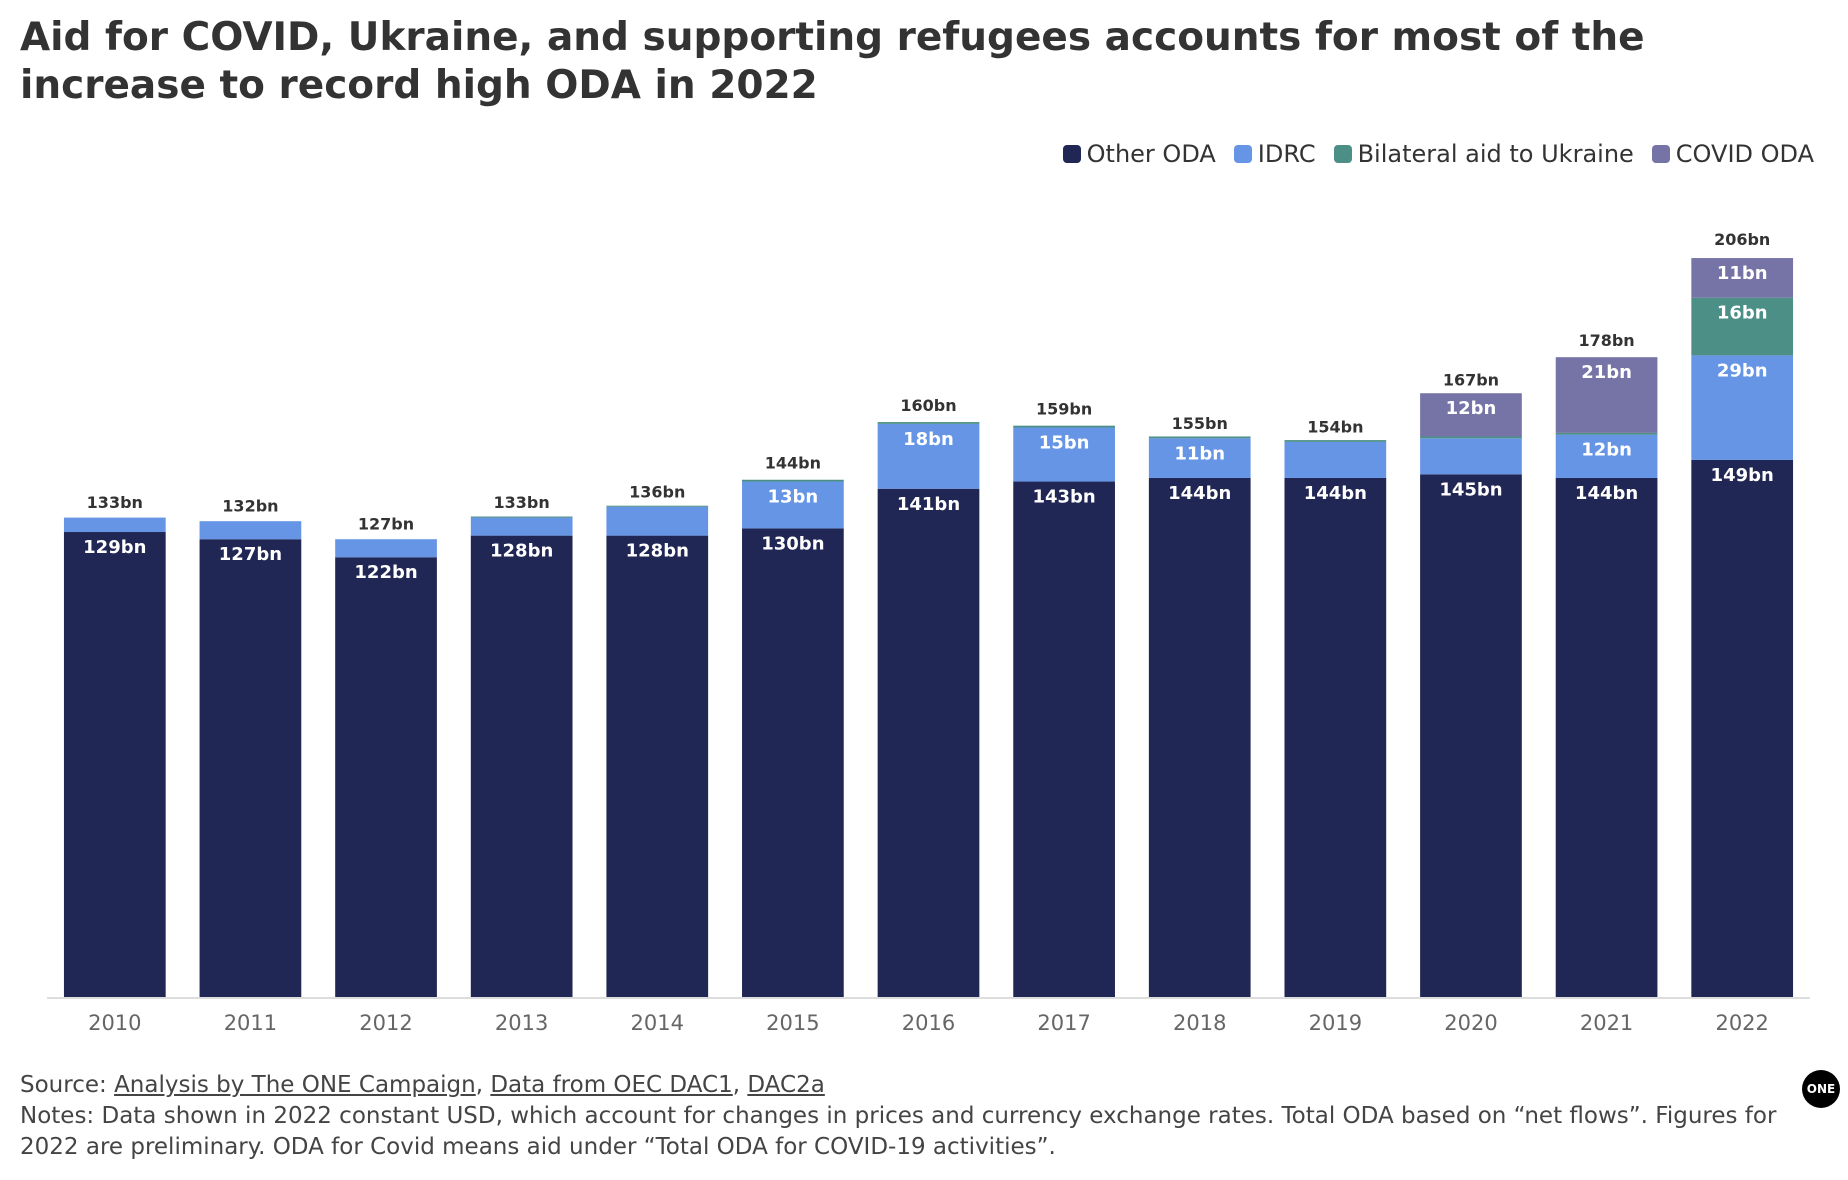 The image size is (1848, 1180). What do you see at coordinates (1063, 1023) in the screenshot?
I see `x-tick-label: 2017` at bounding box center [1063, 1023].